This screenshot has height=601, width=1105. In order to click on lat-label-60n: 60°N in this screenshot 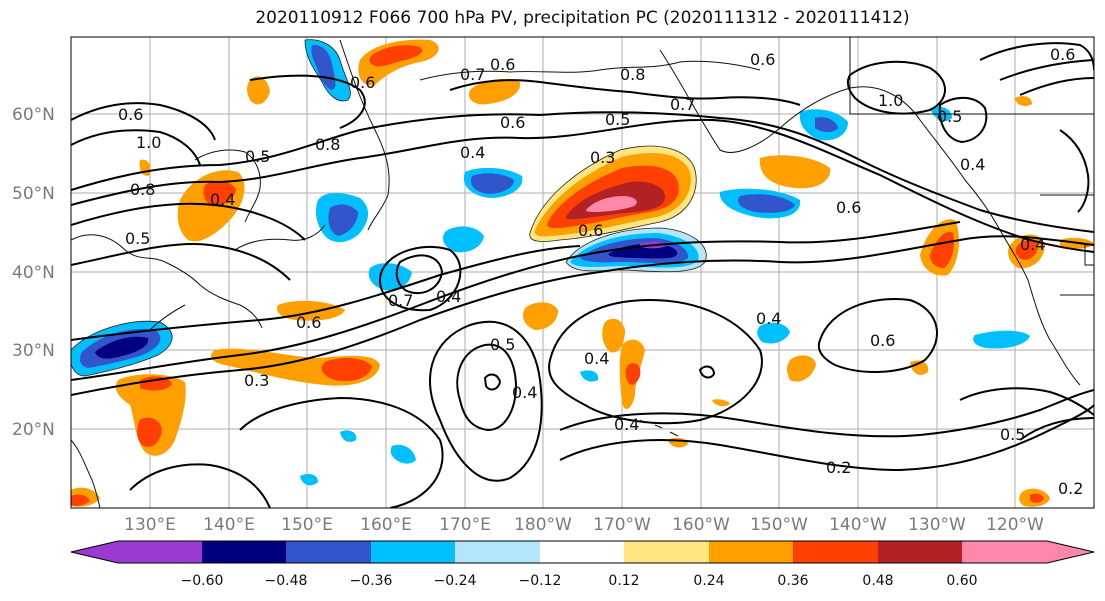, I will do `click(33, 115)`.